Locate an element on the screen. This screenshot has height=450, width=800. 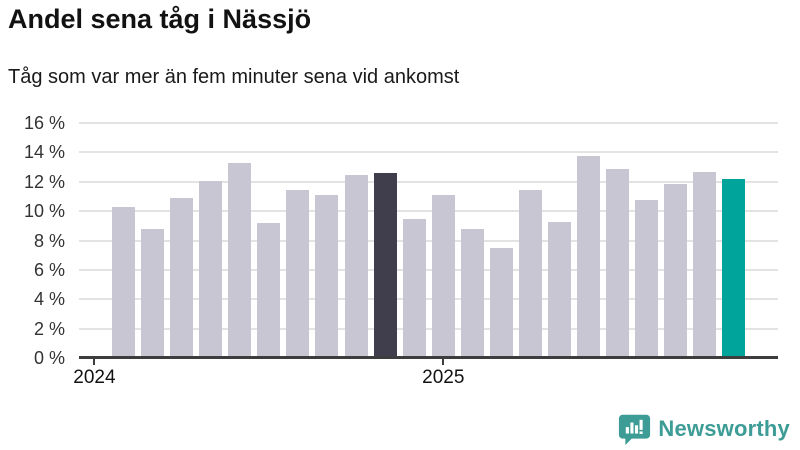
gridline-16pct is located at coordinates (428, 123).